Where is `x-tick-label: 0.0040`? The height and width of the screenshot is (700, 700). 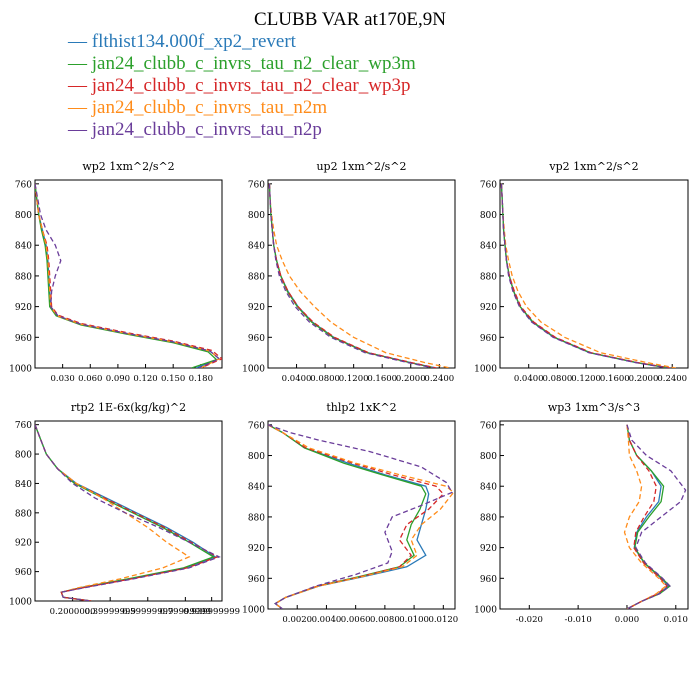 x-tick-label: 0.0040 is located at coordinates (327, 620).